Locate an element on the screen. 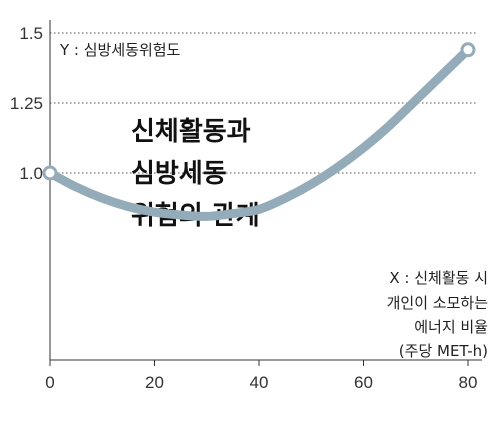 The height and width of the screenshot is (422, 500). x-tick-label: 40 is located at coordinates (259, 382).